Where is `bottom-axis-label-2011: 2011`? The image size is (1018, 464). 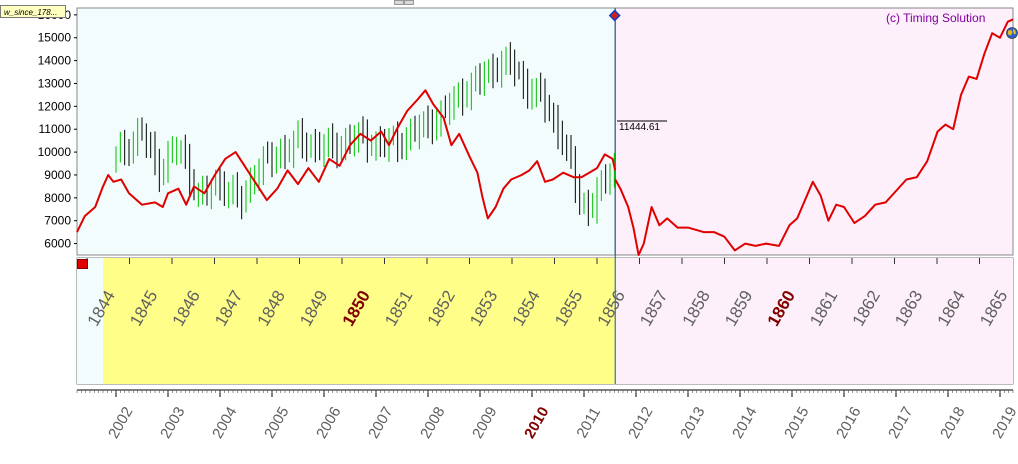
bottom-axis-label-2011: 2011 is located at coordinates (588, 423).